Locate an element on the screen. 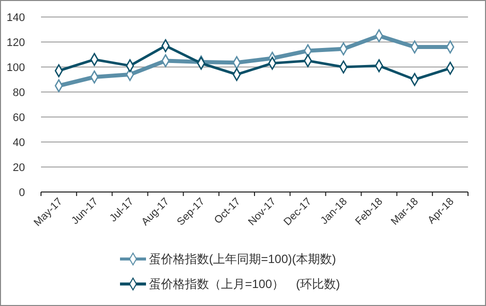  y-tick-label: 140 is located at coordinates (15, 18).